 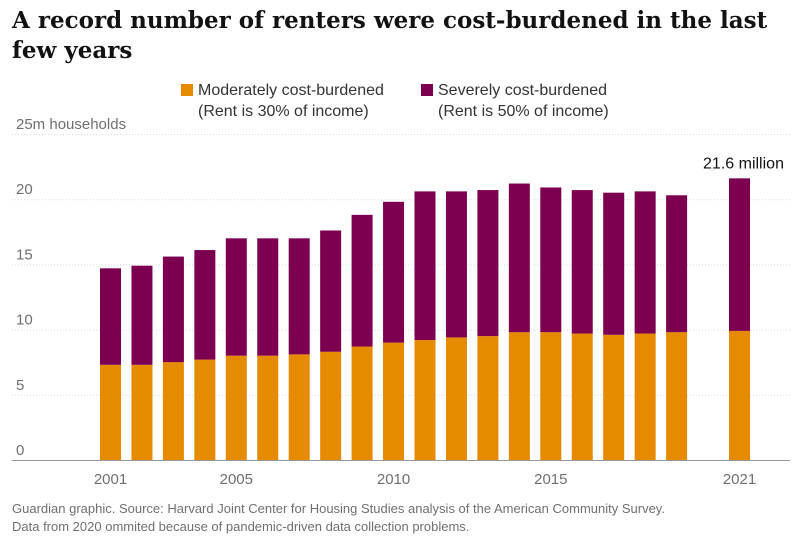 What do you see at coordinates (20, 385) in the screenshot?
I see `y-tick-label: 5` at bounding box center [20, 385].